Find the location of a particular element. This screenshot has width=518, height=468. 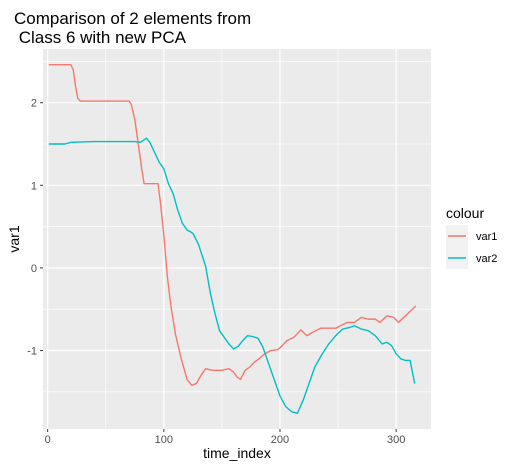

chart-title-line-1: Comparison of 2 elements from is located at coordinates (132, 18).